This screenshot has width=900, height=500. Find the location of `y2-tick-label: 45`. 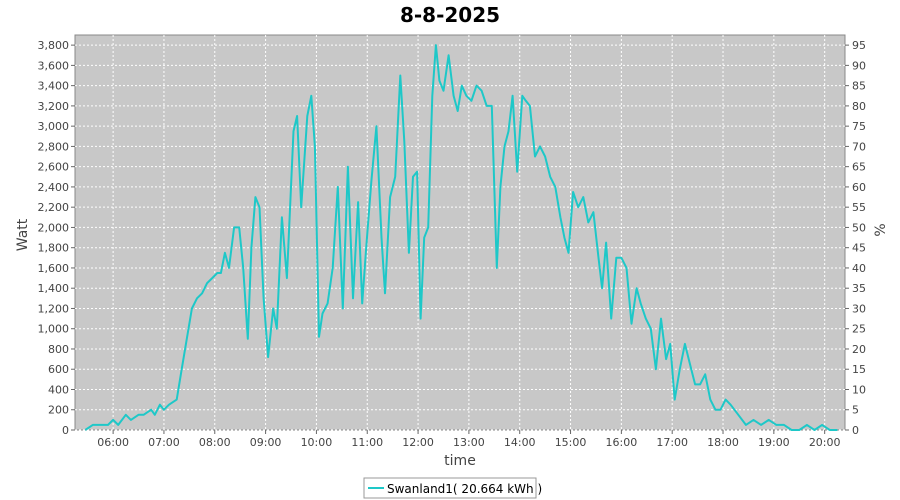

y2-tick-label: 45 is located at coordinates (859, 248).